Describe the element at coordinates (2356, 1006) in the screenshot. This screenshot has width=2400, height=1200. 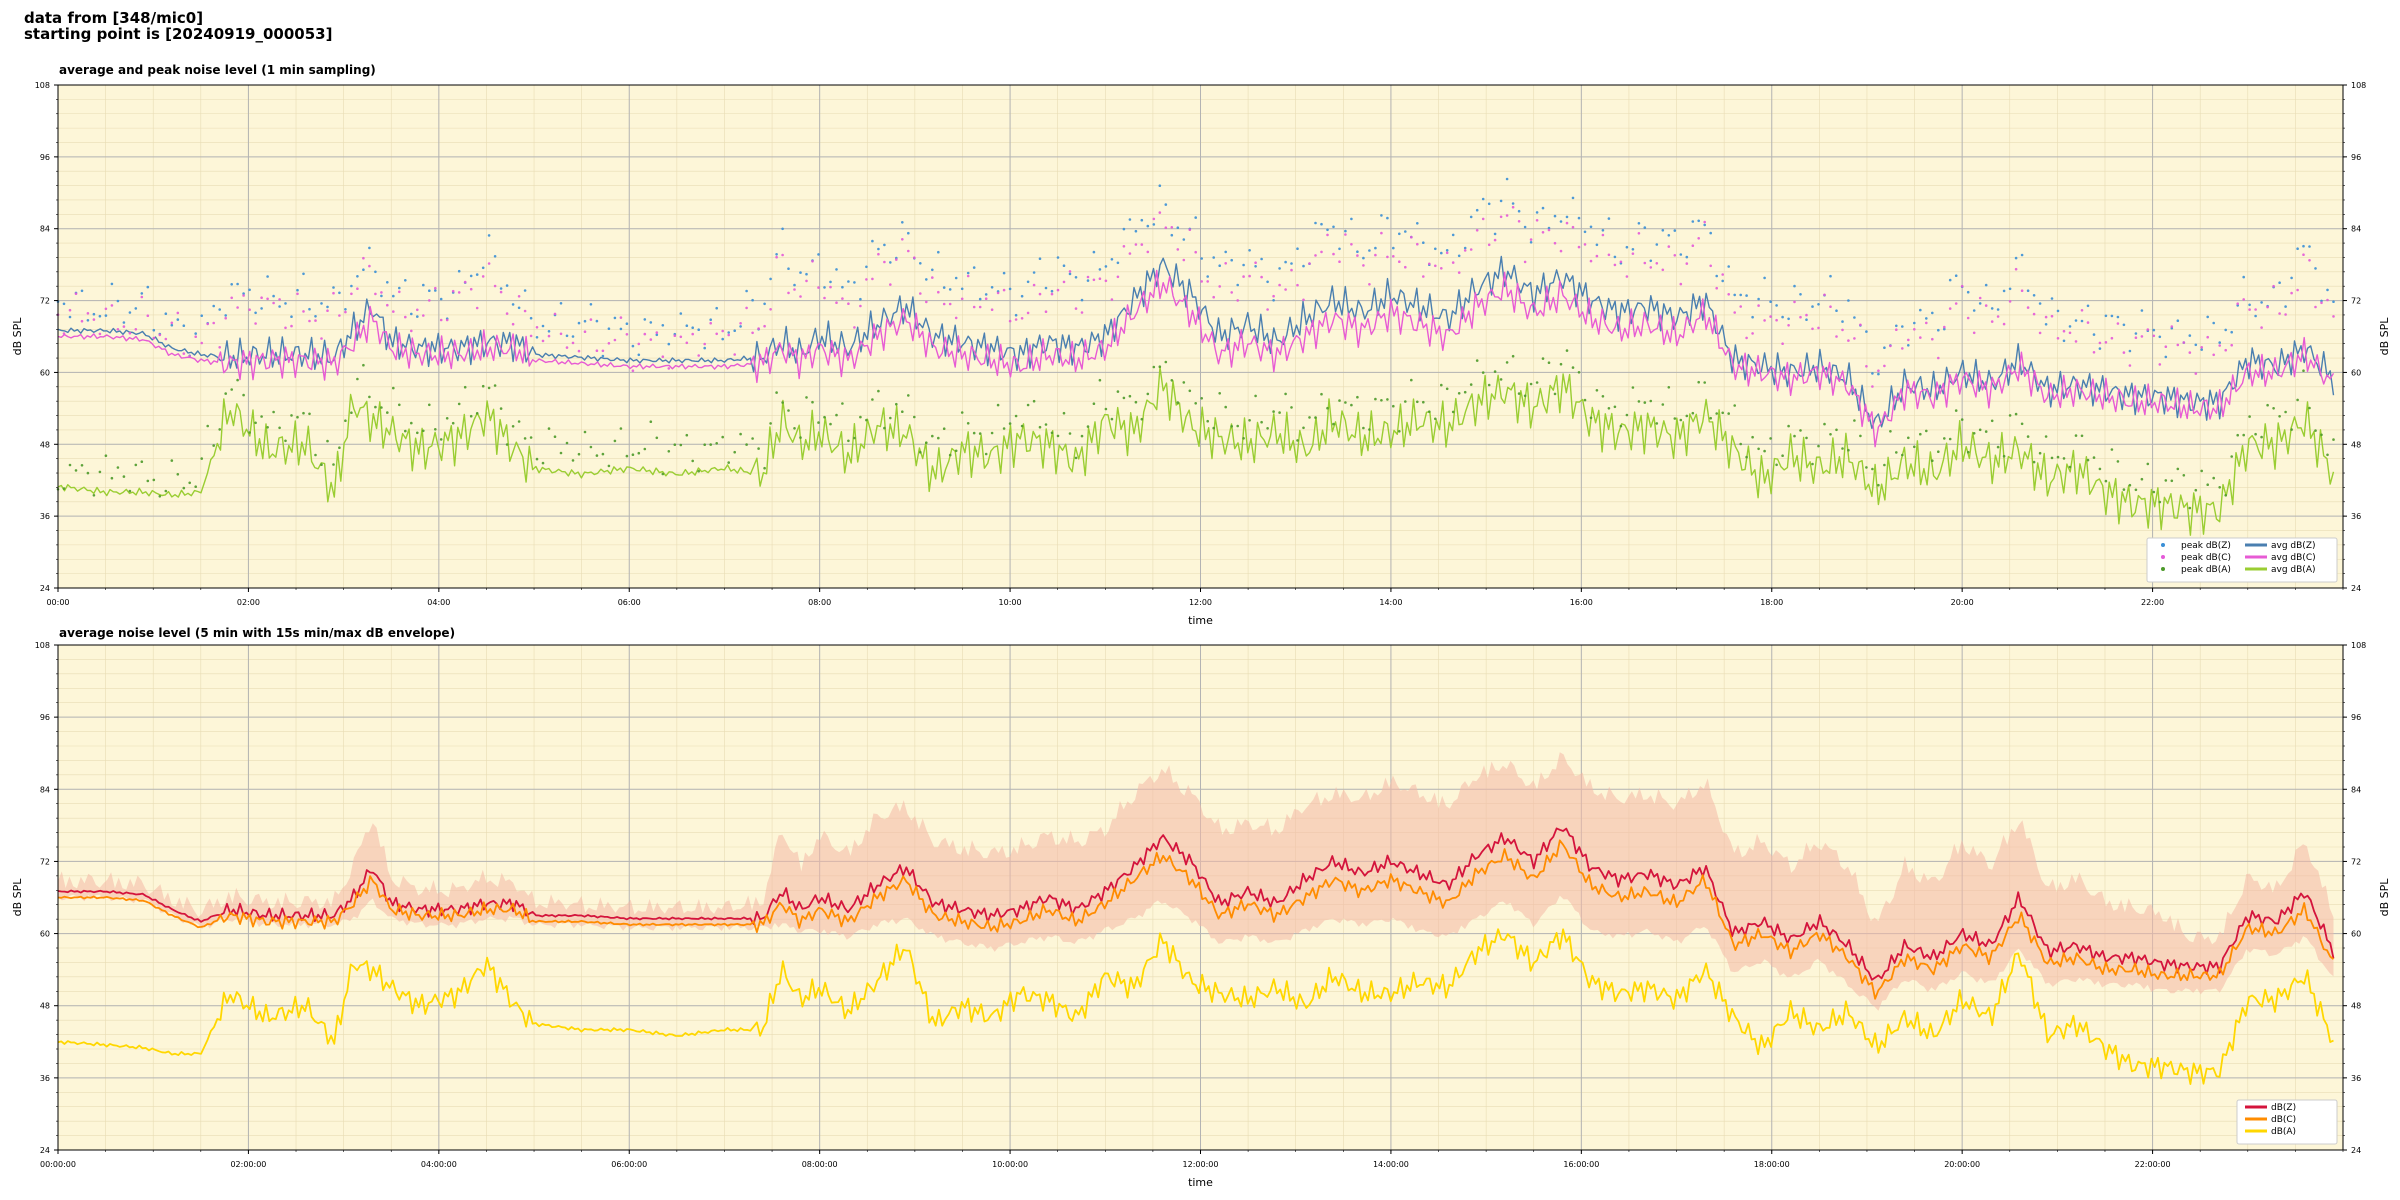
I see `chart2-ytick-label-right: 48` at that location.